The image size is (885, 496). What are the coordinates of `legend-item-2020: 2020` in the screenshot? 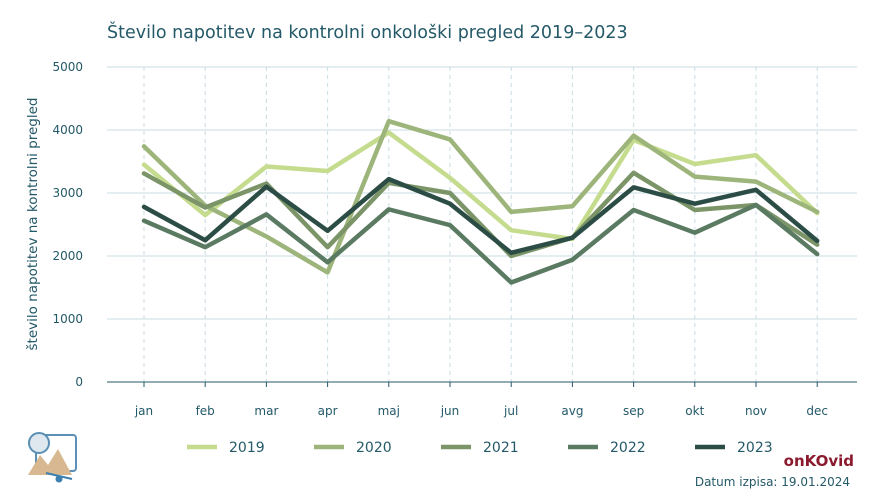 It's located at (353, 448).